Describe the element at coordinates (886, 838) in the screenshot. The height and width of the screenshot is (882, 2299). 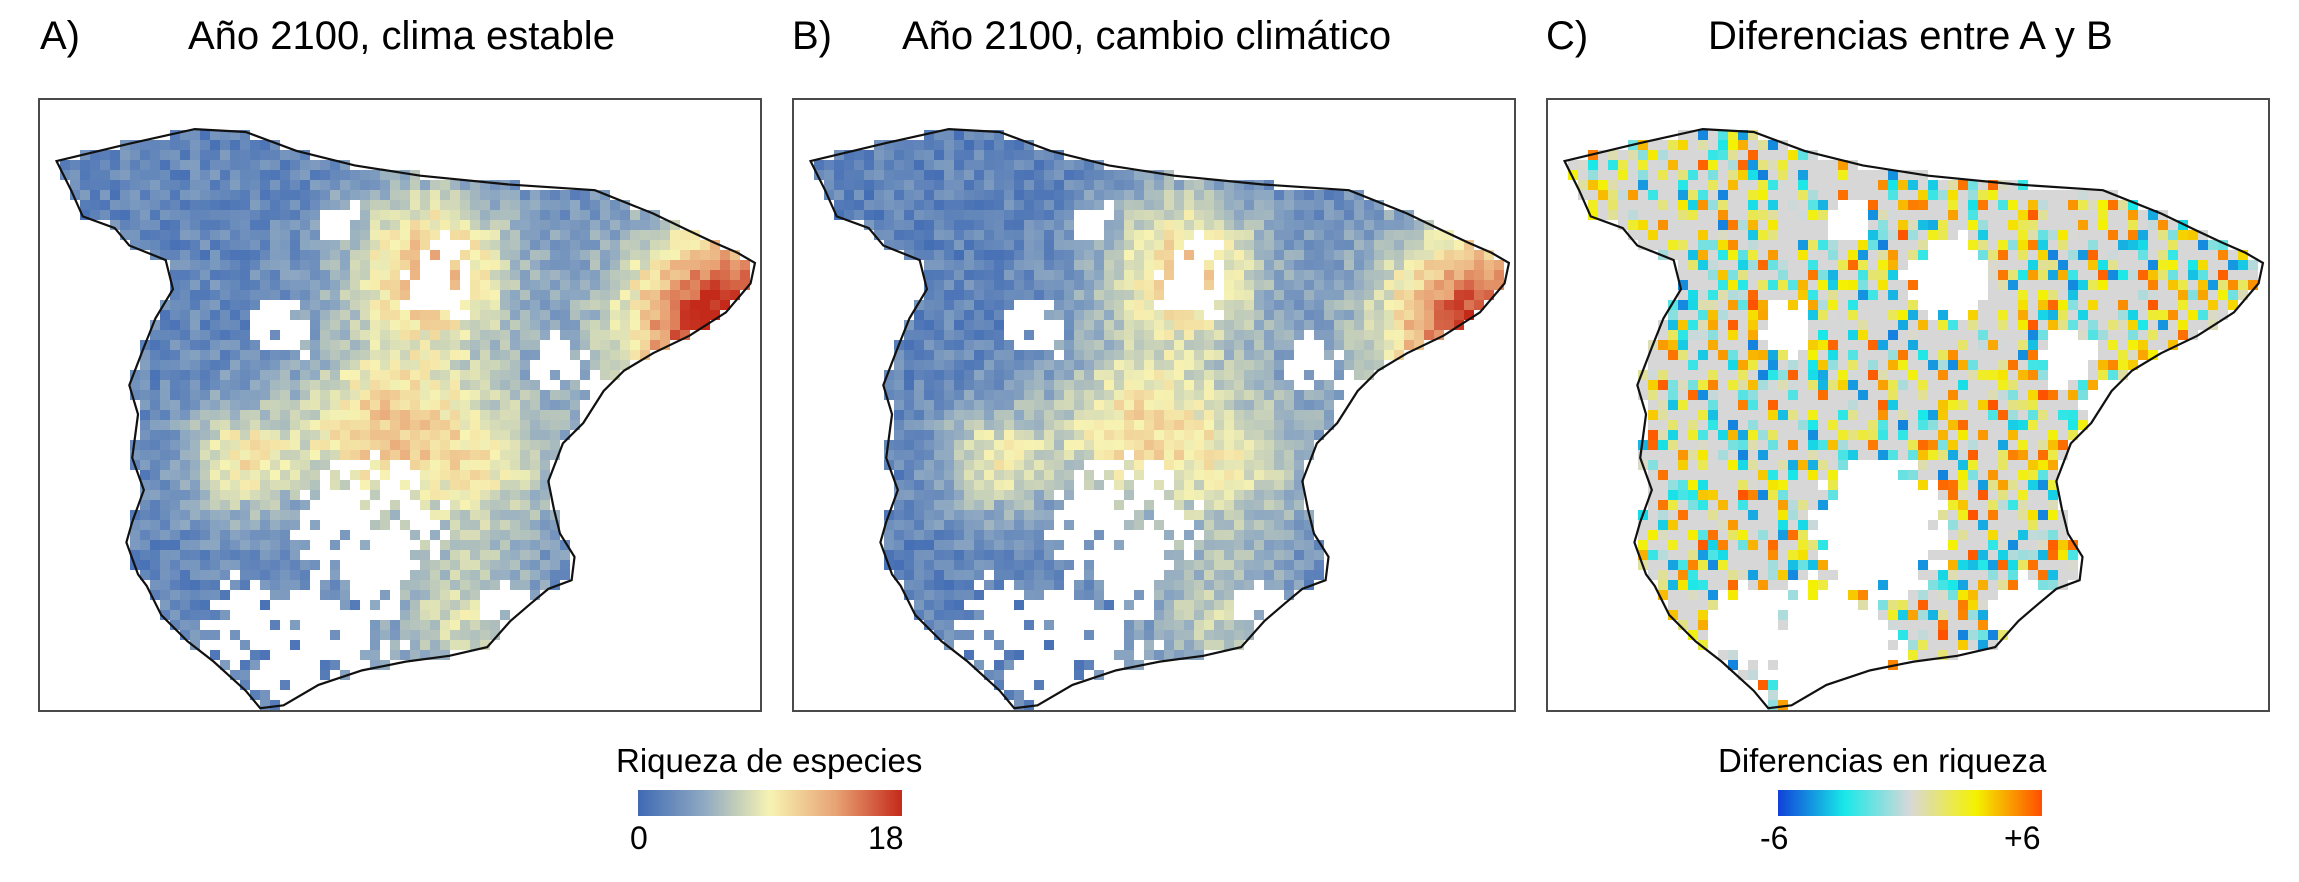
I see `richness-max-label: 18` at that location.